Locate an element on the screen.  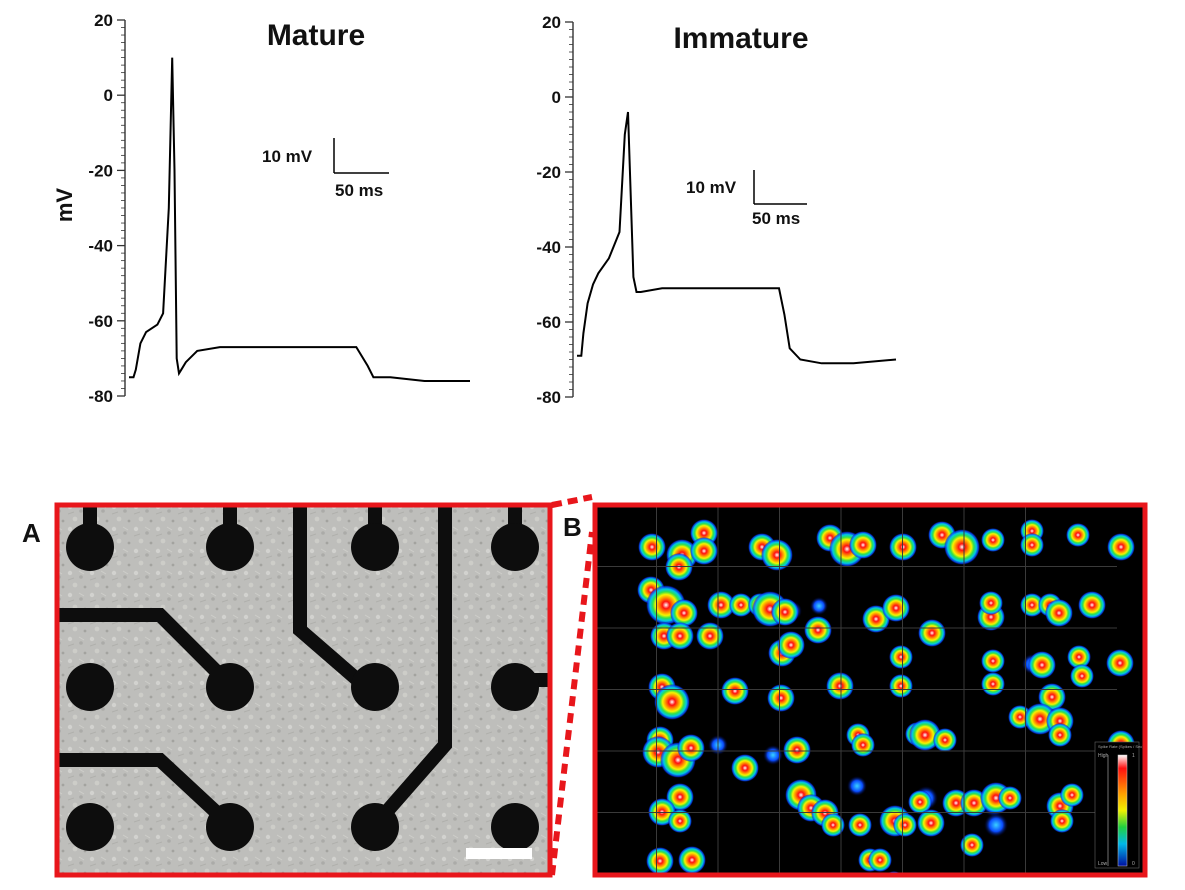
legend-low: Low is located at coordinates (1103, 864).